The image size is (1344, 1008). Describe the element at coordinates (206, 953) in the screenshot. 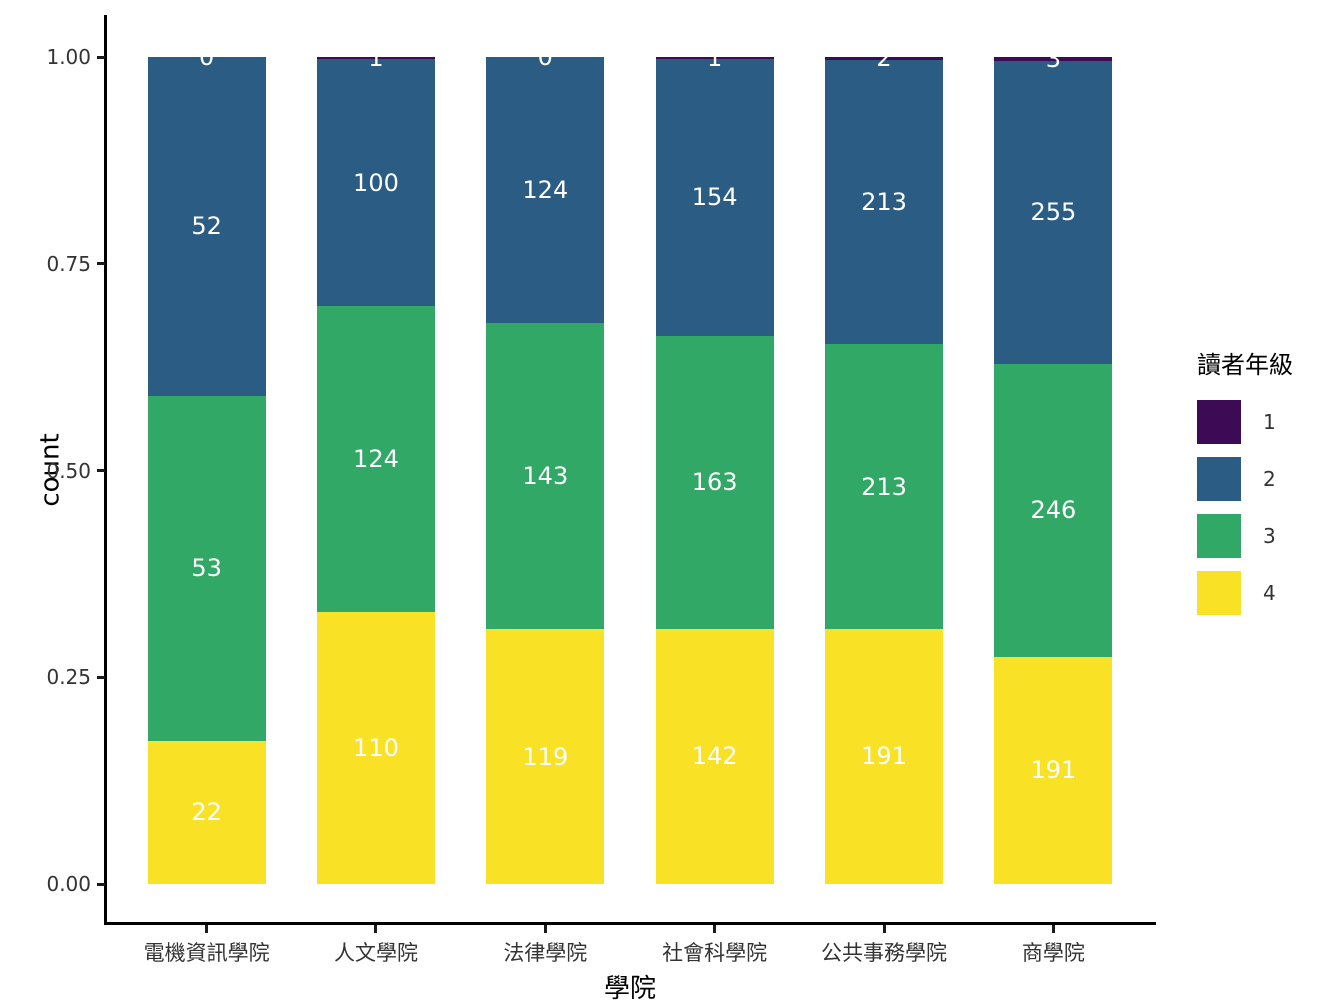

I see `x-tick-label-1: 電機資訊學院` at that location.